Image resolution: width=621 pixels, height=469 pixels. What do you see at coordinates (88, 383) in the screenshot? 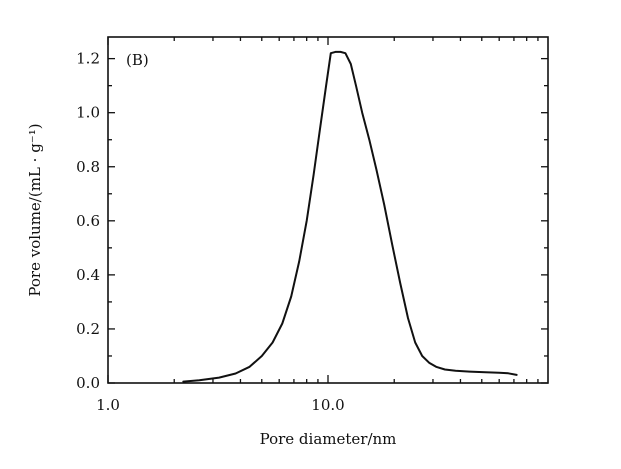
I see `y-tick-label: 0.0` at bounding box center [88, 383].